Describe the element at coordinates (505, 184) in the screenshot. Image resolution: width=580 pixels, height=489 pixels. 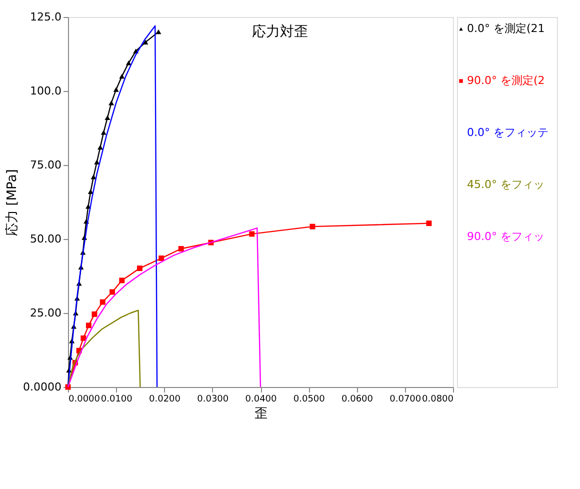
I see `text: 45.0° をフィッ` at that location.